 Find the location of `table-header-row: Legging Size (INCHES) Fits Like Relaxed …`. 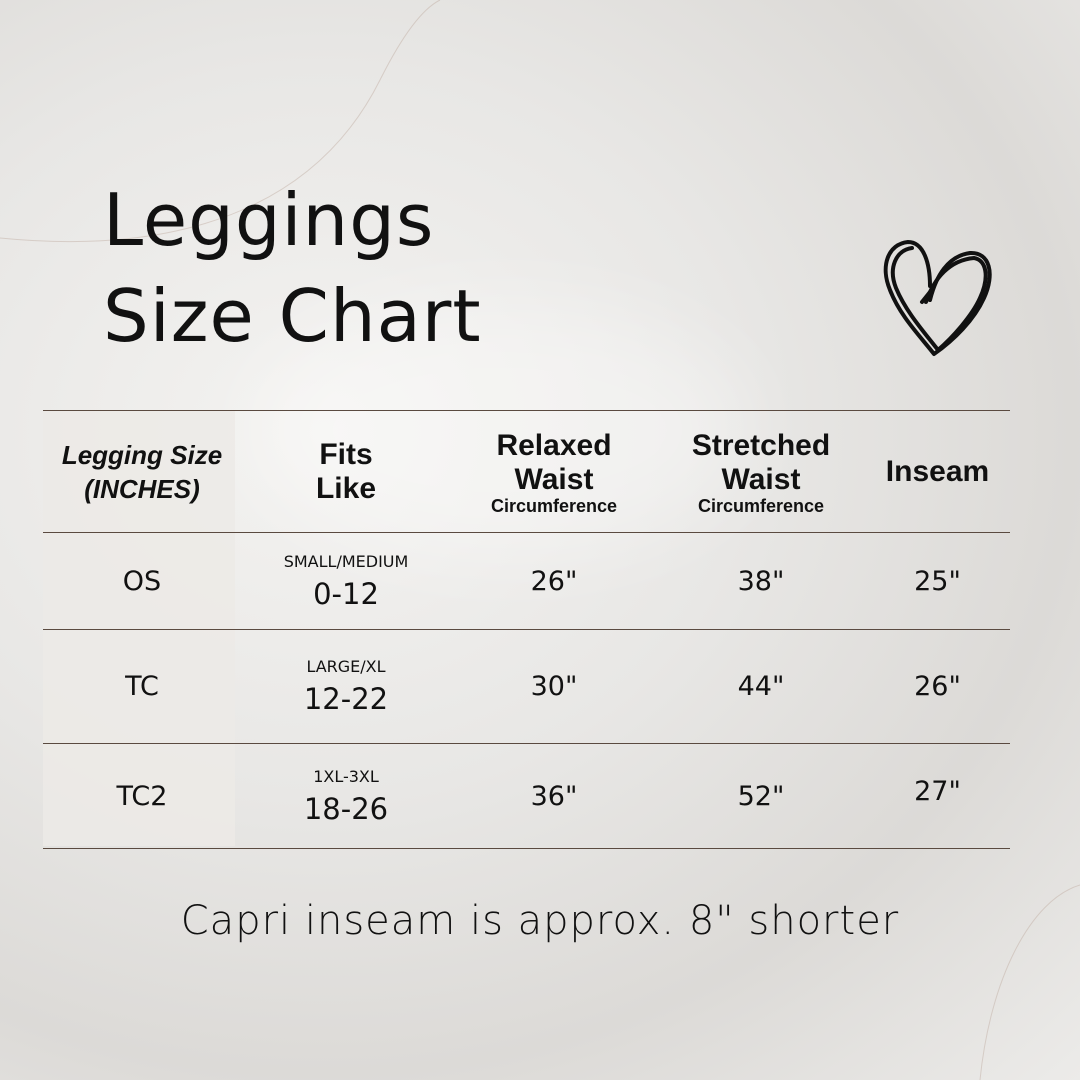

table-header-row: Legging Size (INCHES) Fits Like Relaxed … is located at coordinates (526, 471).